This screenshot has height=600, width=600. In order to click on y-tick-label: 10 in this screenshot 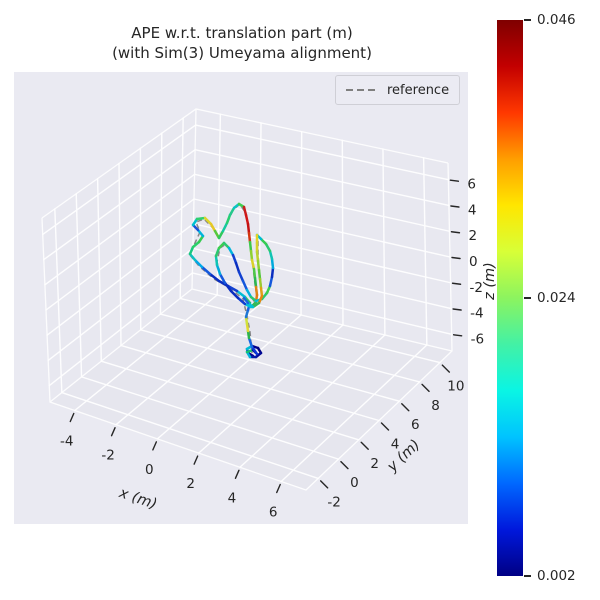, I will do `click(455, 387)`.